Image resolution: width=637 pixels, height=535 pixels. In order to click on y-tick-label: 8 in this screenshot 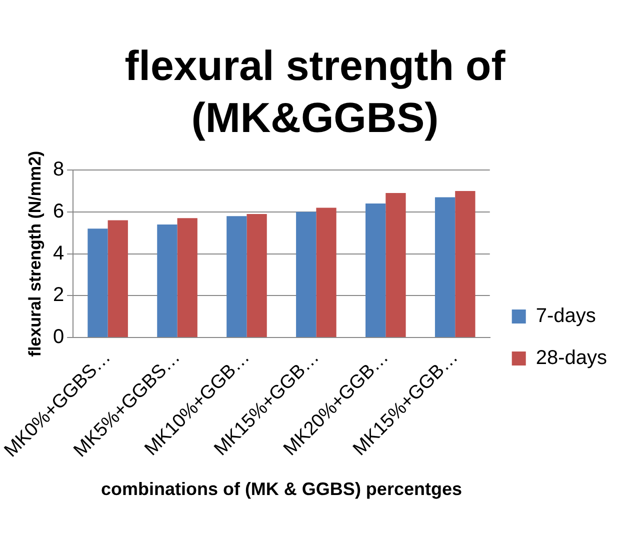, I will do `click(58, 169)`.